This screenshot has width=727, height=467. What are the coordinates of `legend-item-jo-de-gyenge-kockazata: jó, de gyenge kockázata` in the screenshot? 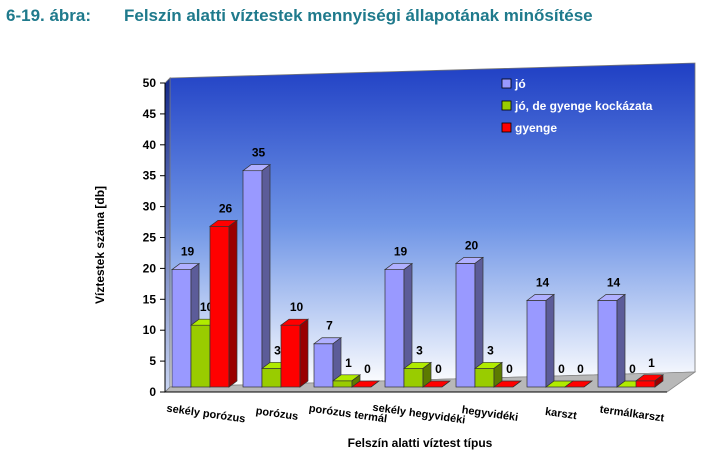 It's located at (577, 106).